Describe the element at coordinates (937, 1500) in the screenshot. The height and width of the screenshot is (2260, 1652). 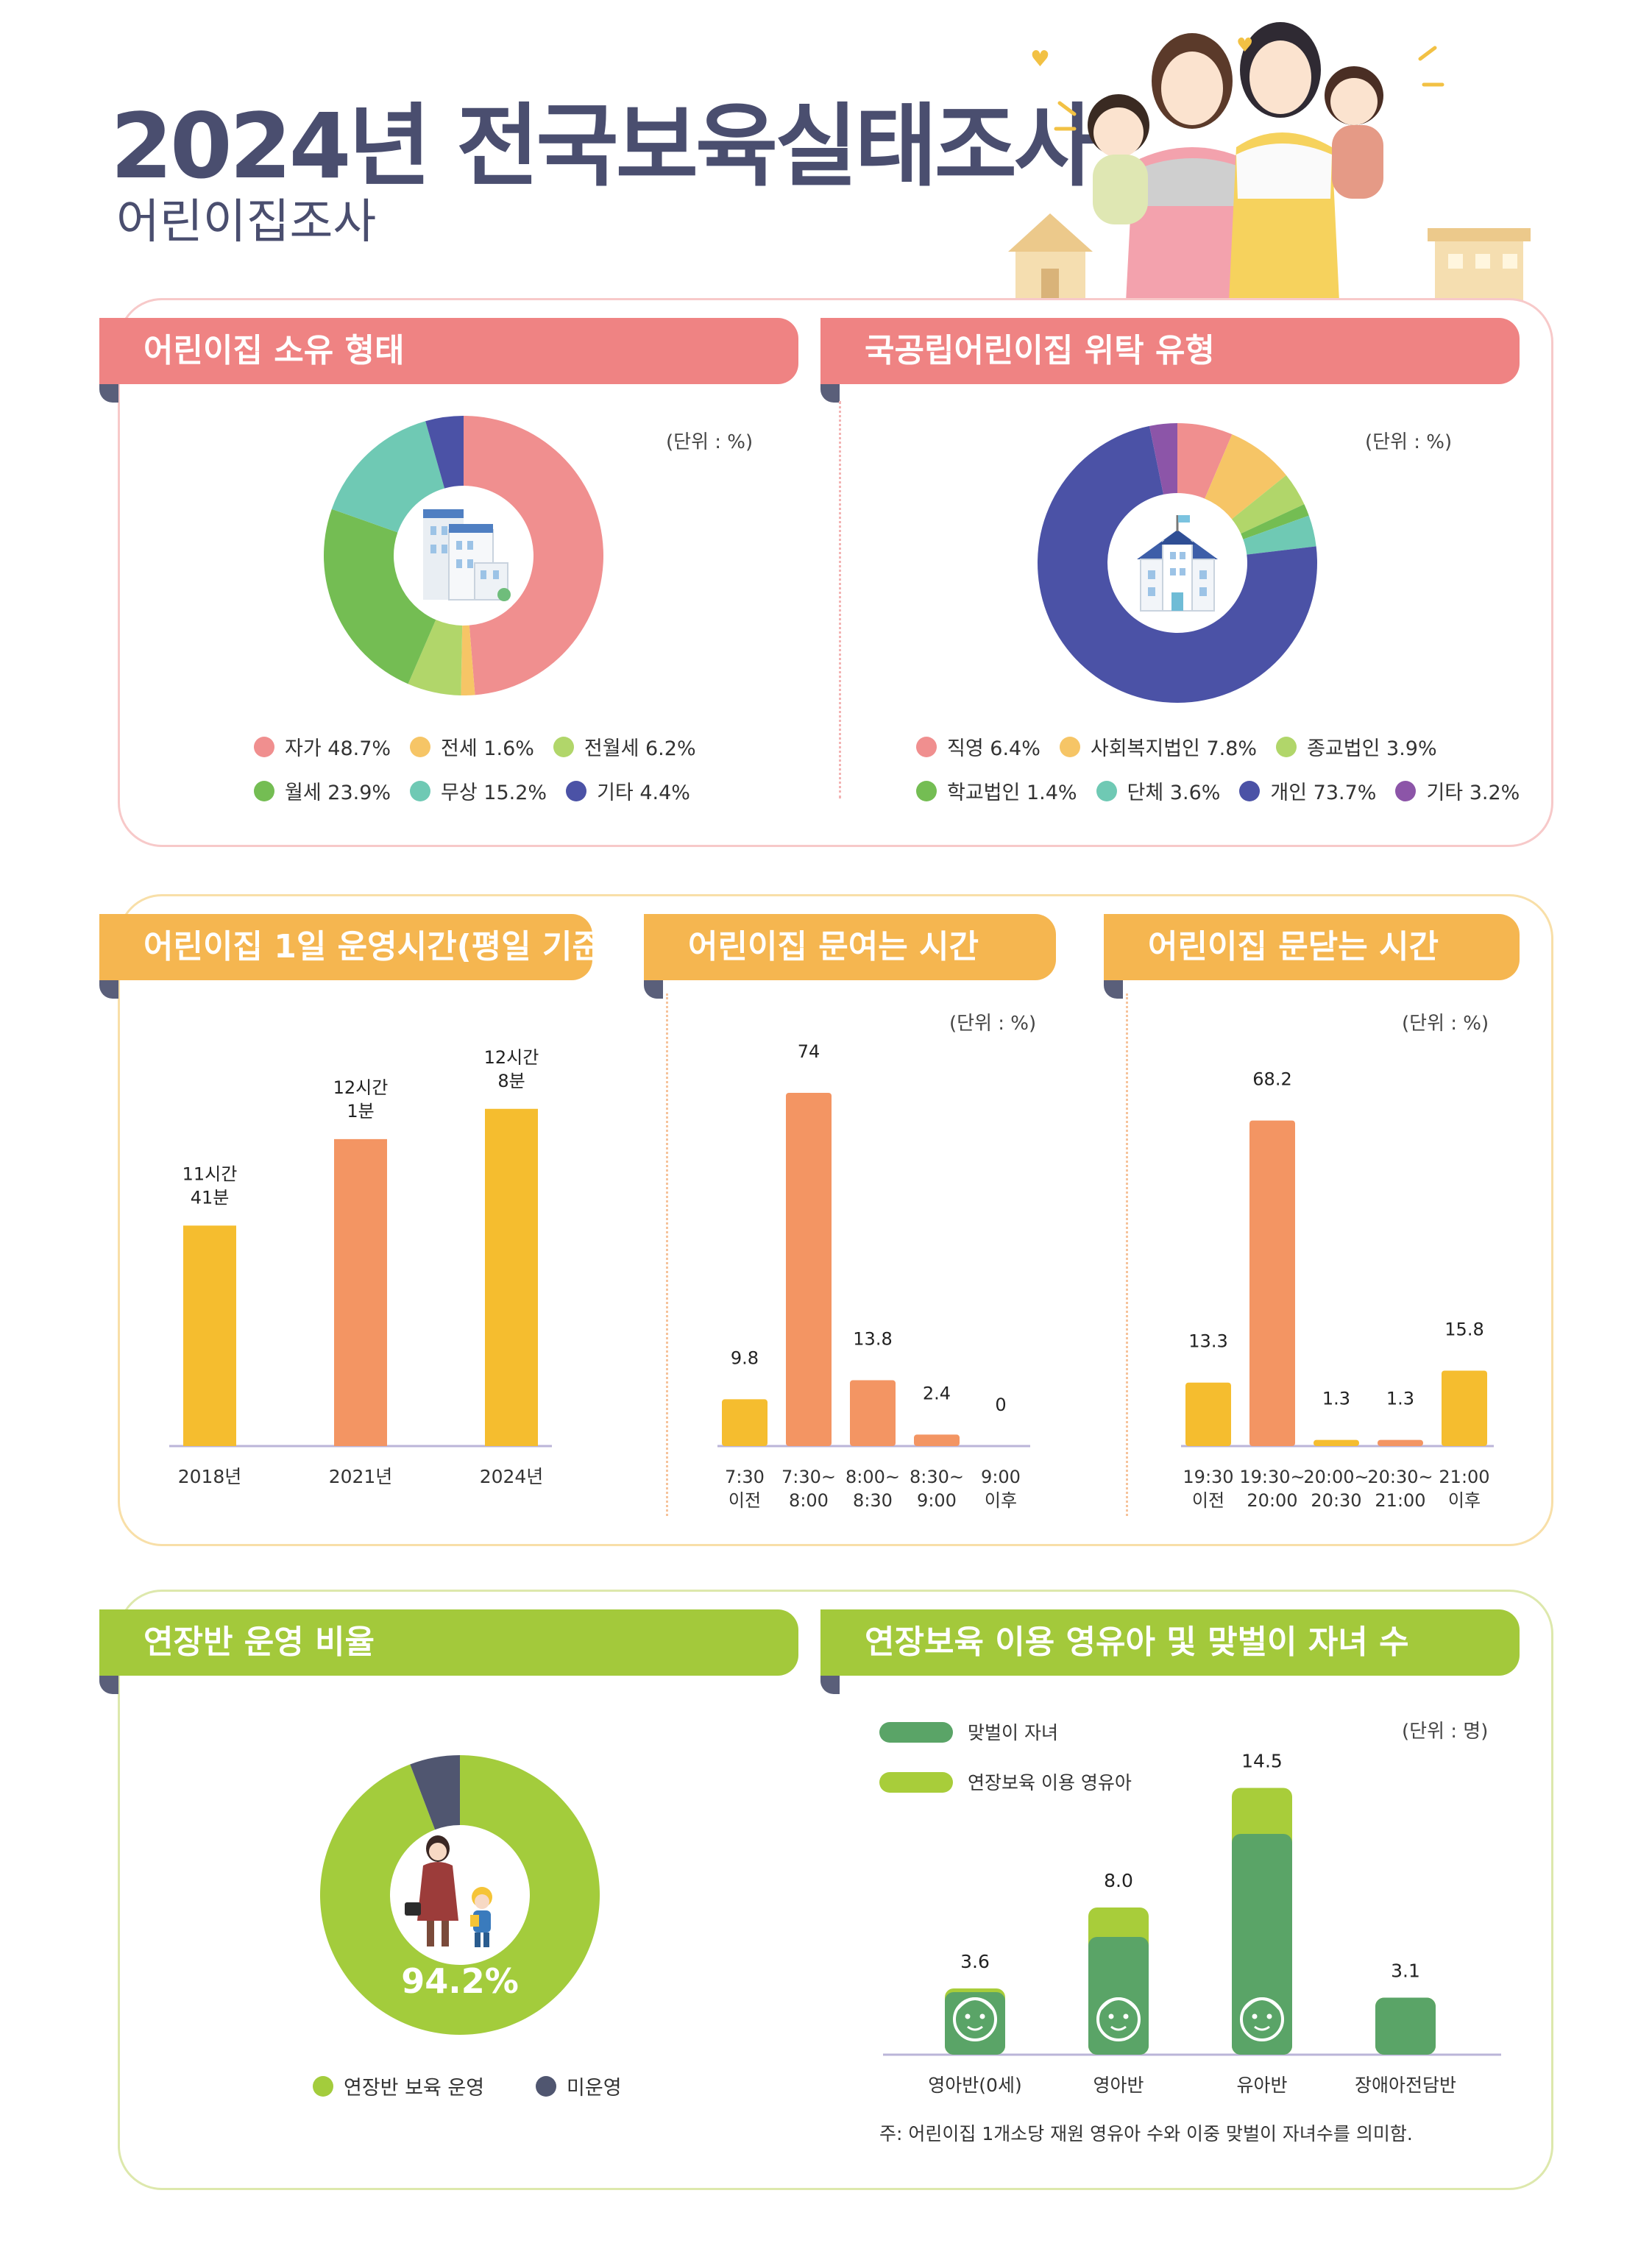
I see `open-time-category-3-1: 9:00` at that location.